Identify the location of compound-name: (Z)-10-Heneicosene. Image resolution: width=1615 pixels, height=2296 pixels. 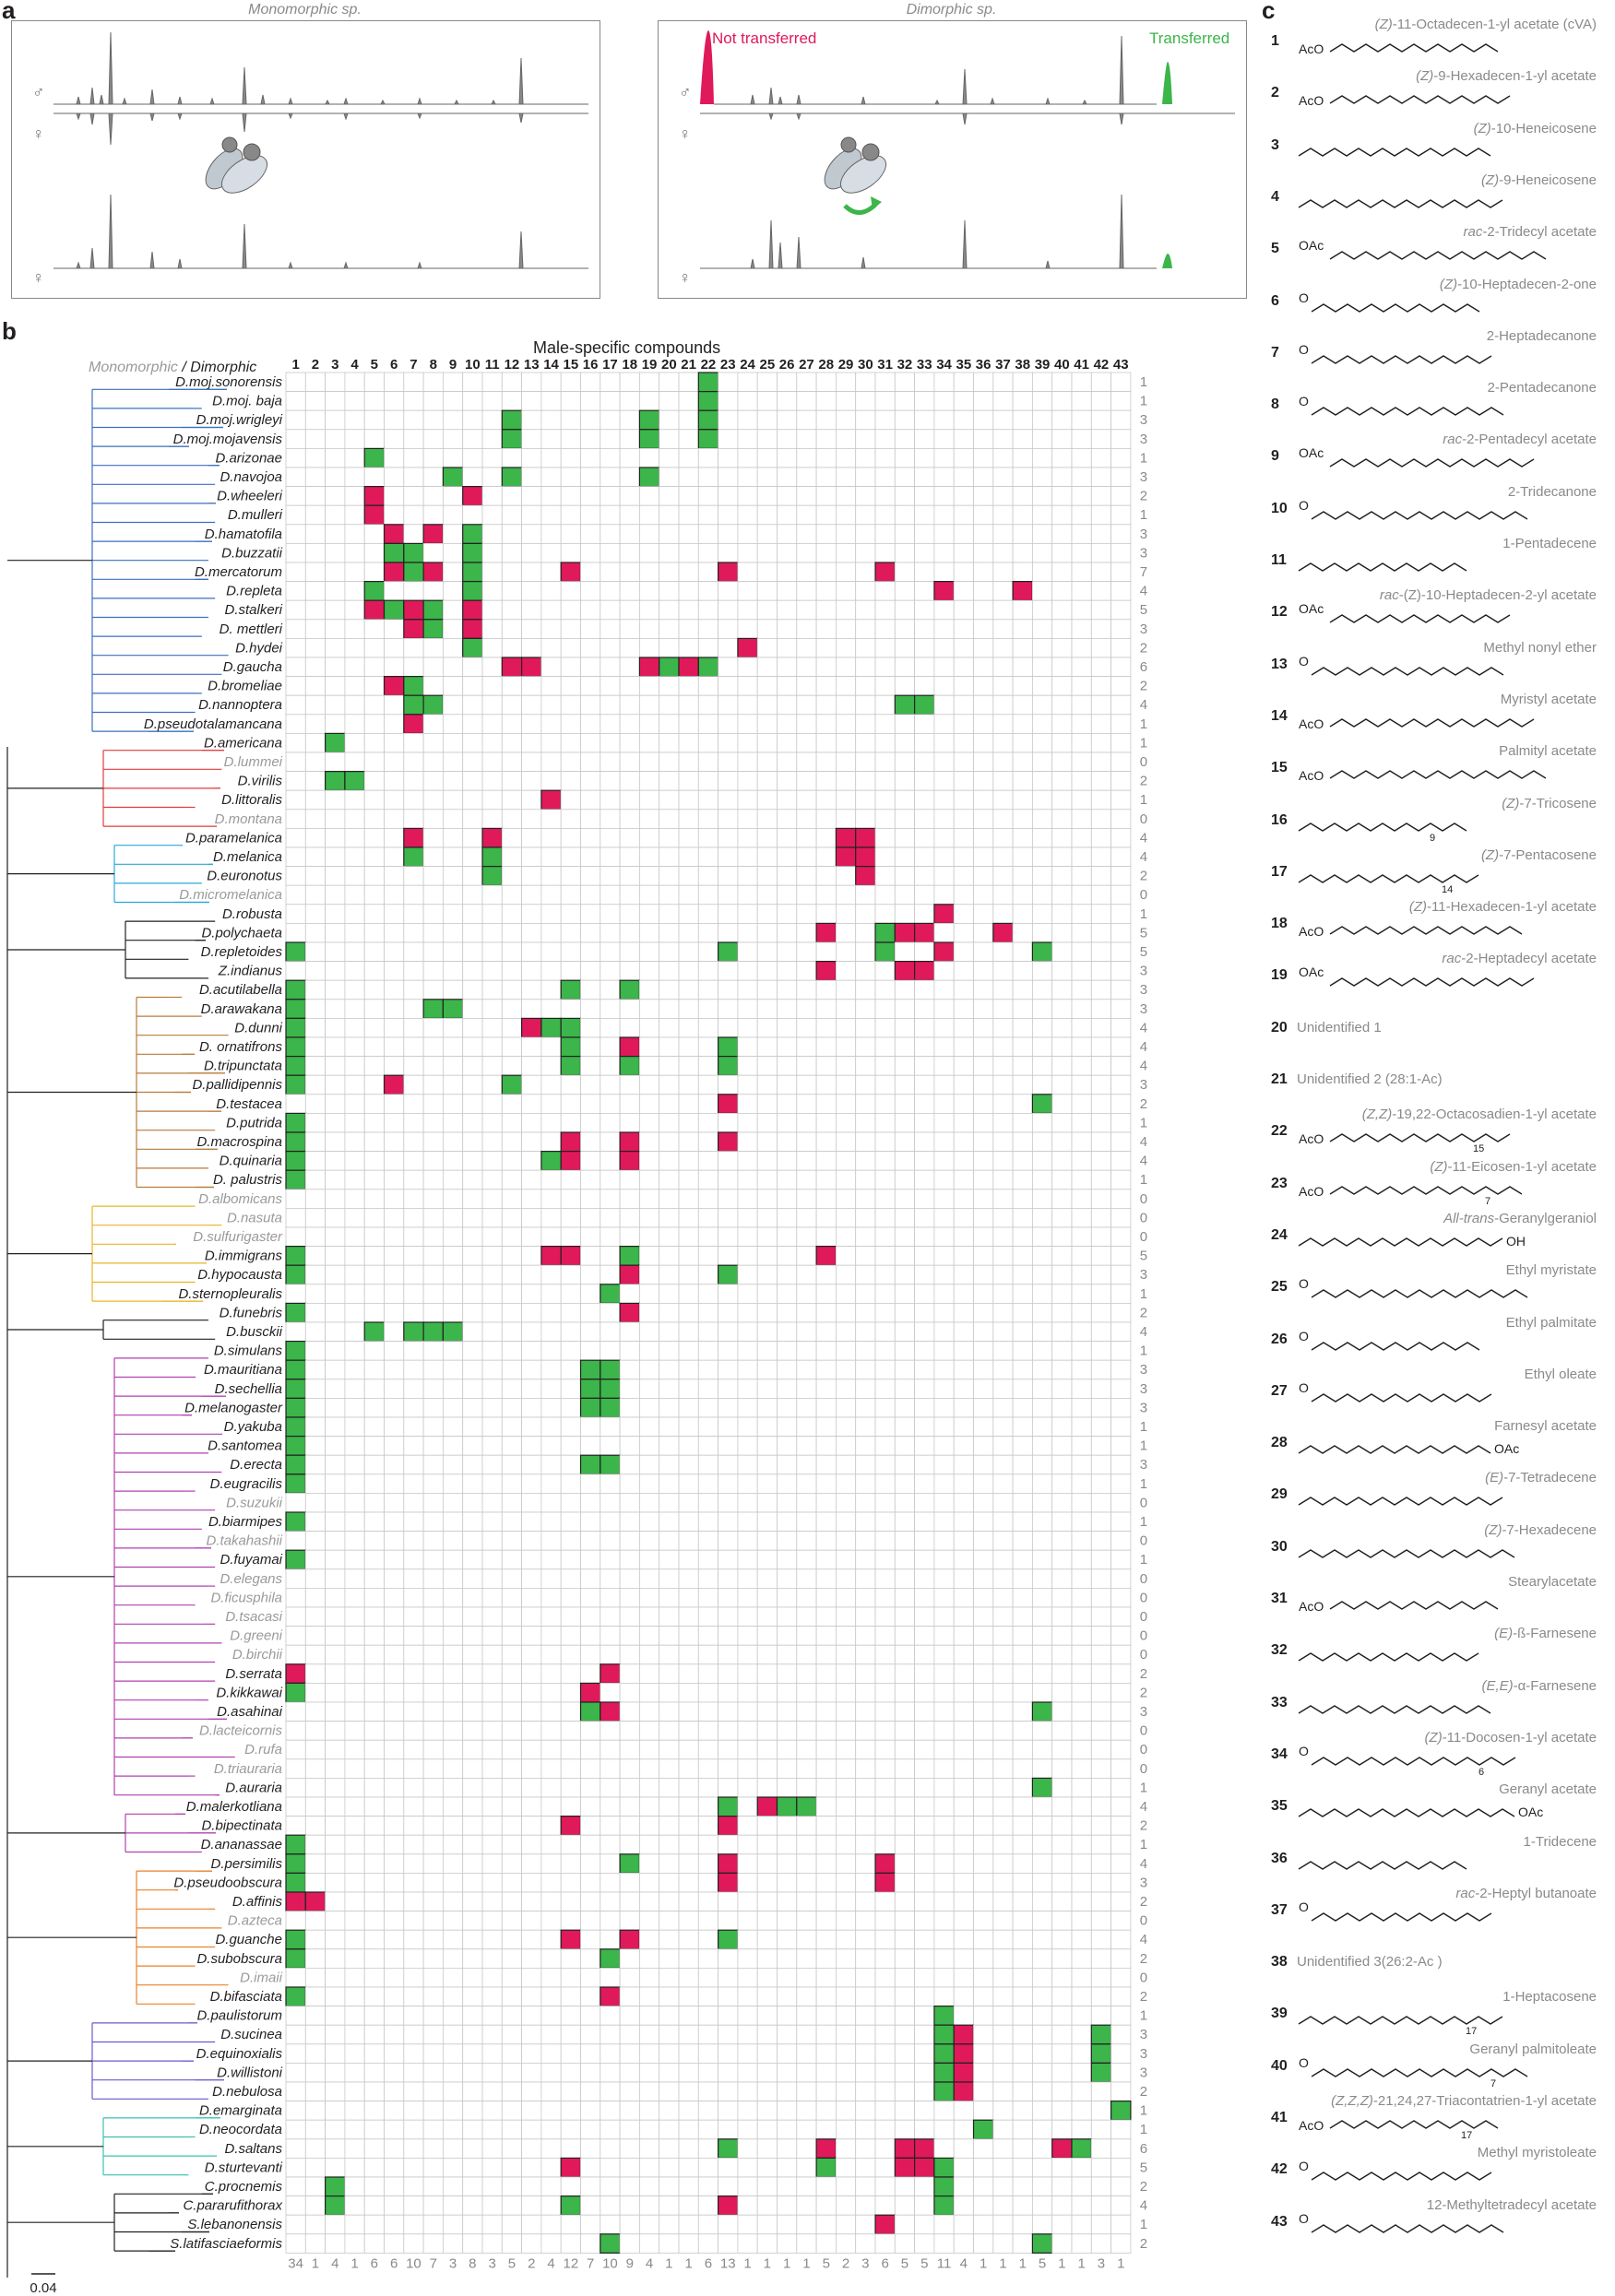
(1536, 128).